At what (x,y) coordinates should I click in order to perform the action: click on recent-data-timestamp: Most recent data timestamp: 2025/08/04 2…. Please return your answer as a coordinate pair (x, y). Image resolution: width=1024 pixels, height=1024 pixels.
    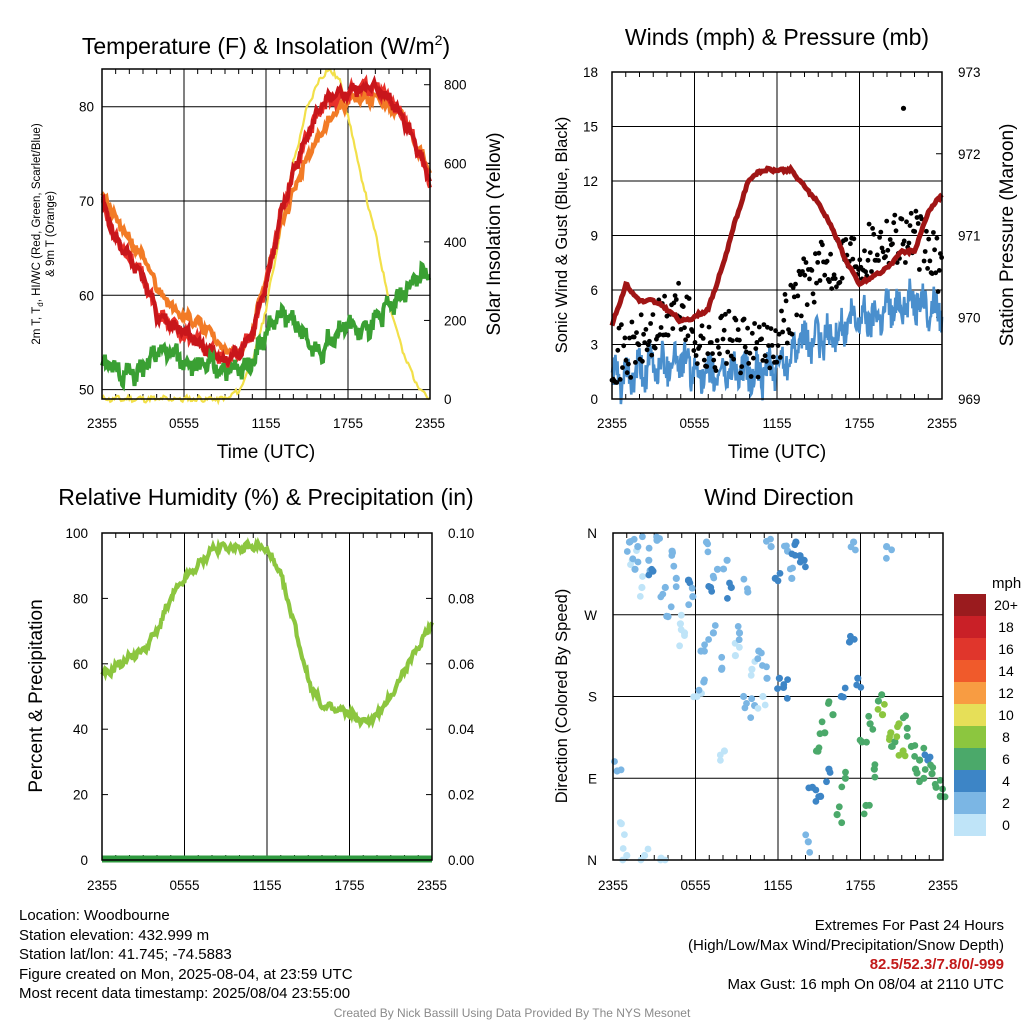
    Looking at the image, I should click on (185, 994).